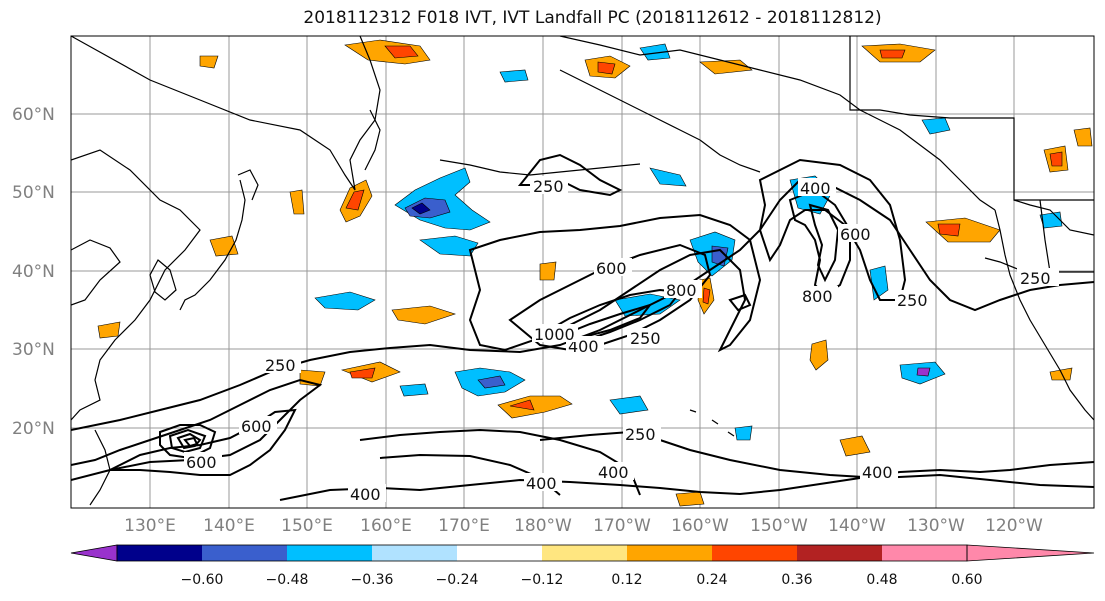  Describe the element at coordinates (229, 526) in the screenshot. I see `lon-label: 140°E` at that location.